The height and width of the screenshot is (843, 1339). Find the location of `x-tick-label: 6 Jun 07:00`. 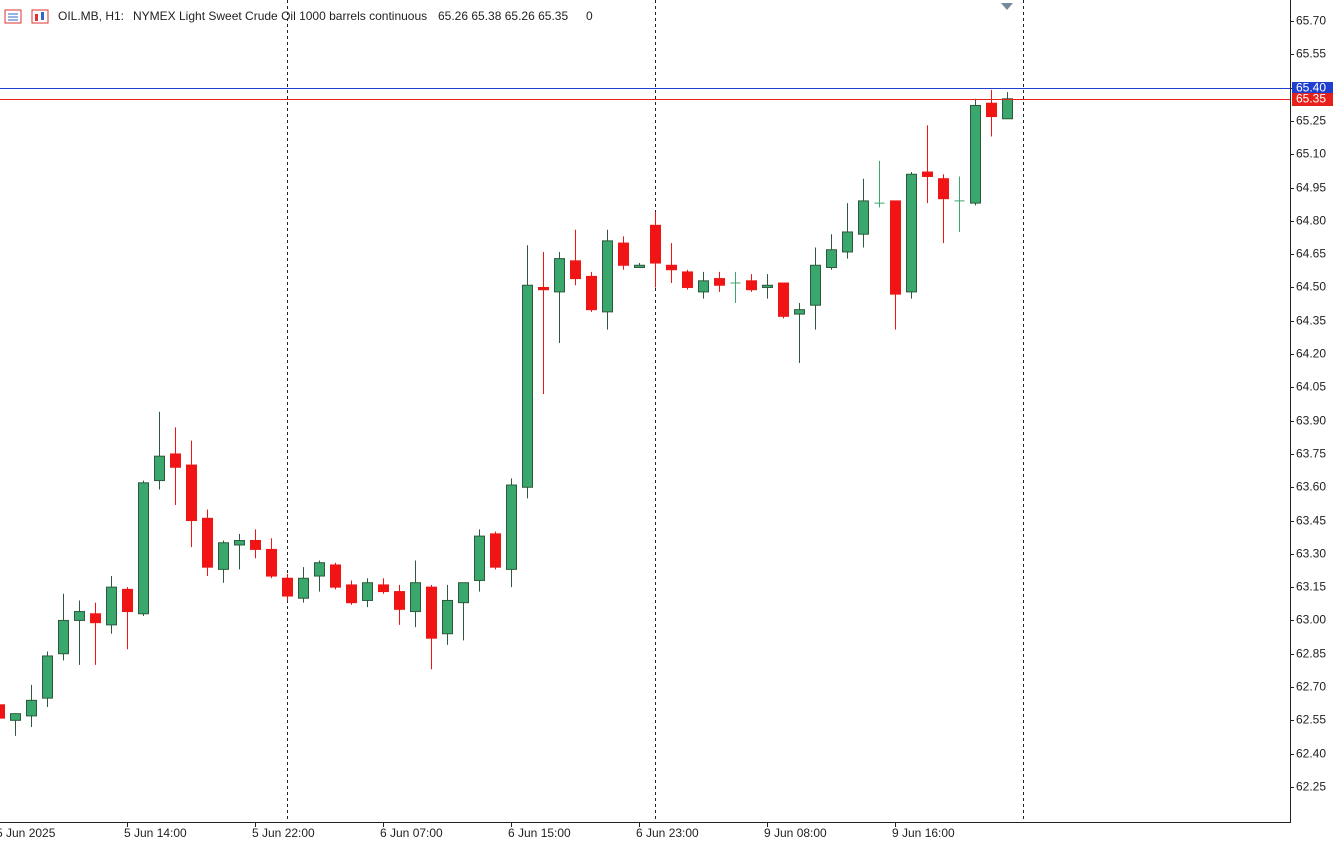

x-tick-label: 6 Jun 07:00 is located at coordinates (411, 833).